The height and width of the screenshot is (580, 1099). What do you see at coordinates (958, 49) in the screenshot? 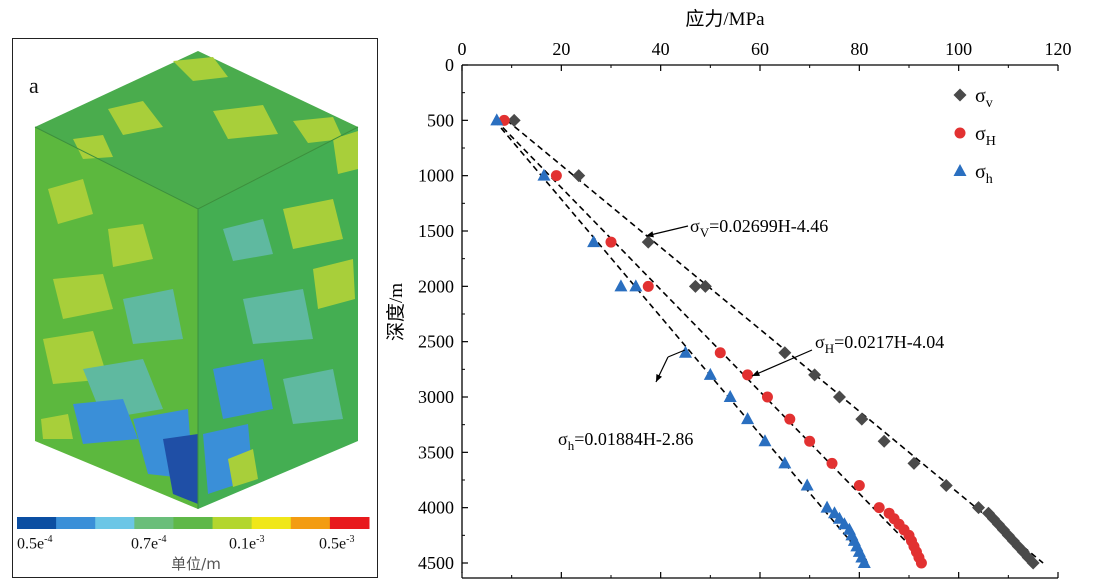
I see `x-tick-label: 100` at bounding box center [958, 49].